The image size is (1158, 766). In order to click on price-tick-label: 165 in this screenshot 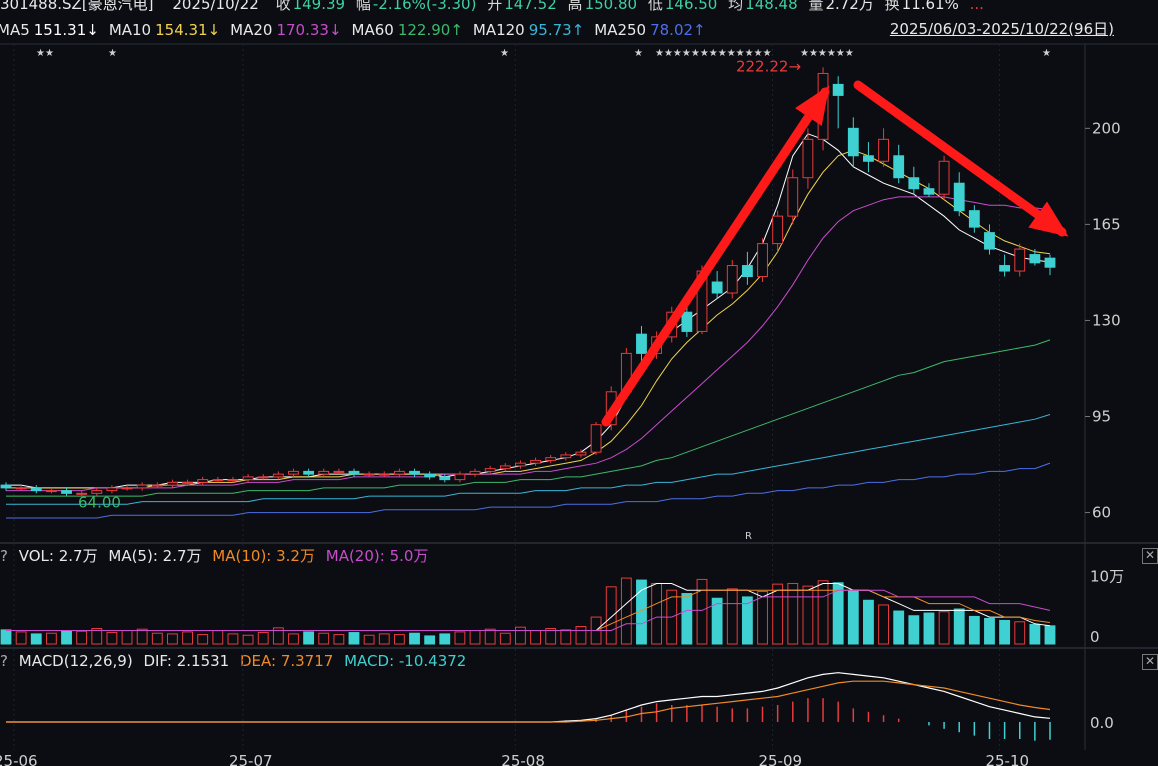, I will do `click(1106, 224)`.